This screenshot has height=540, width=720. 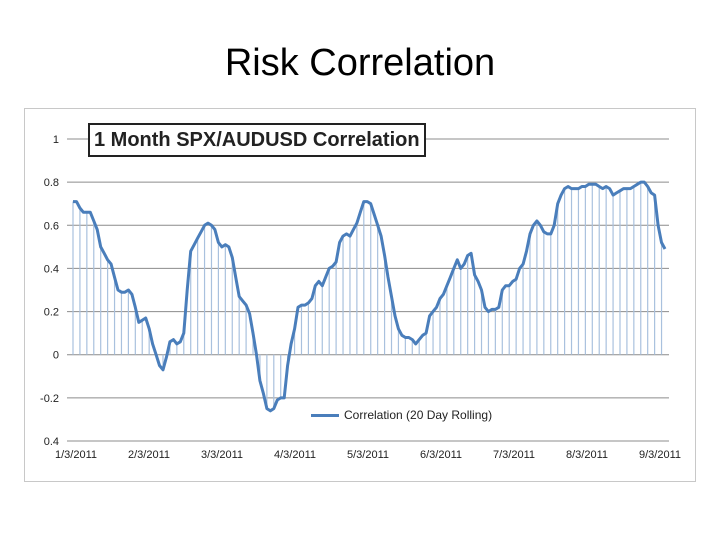 I want to click on y-tick-label: 0.6, so click(x=51, y=226).